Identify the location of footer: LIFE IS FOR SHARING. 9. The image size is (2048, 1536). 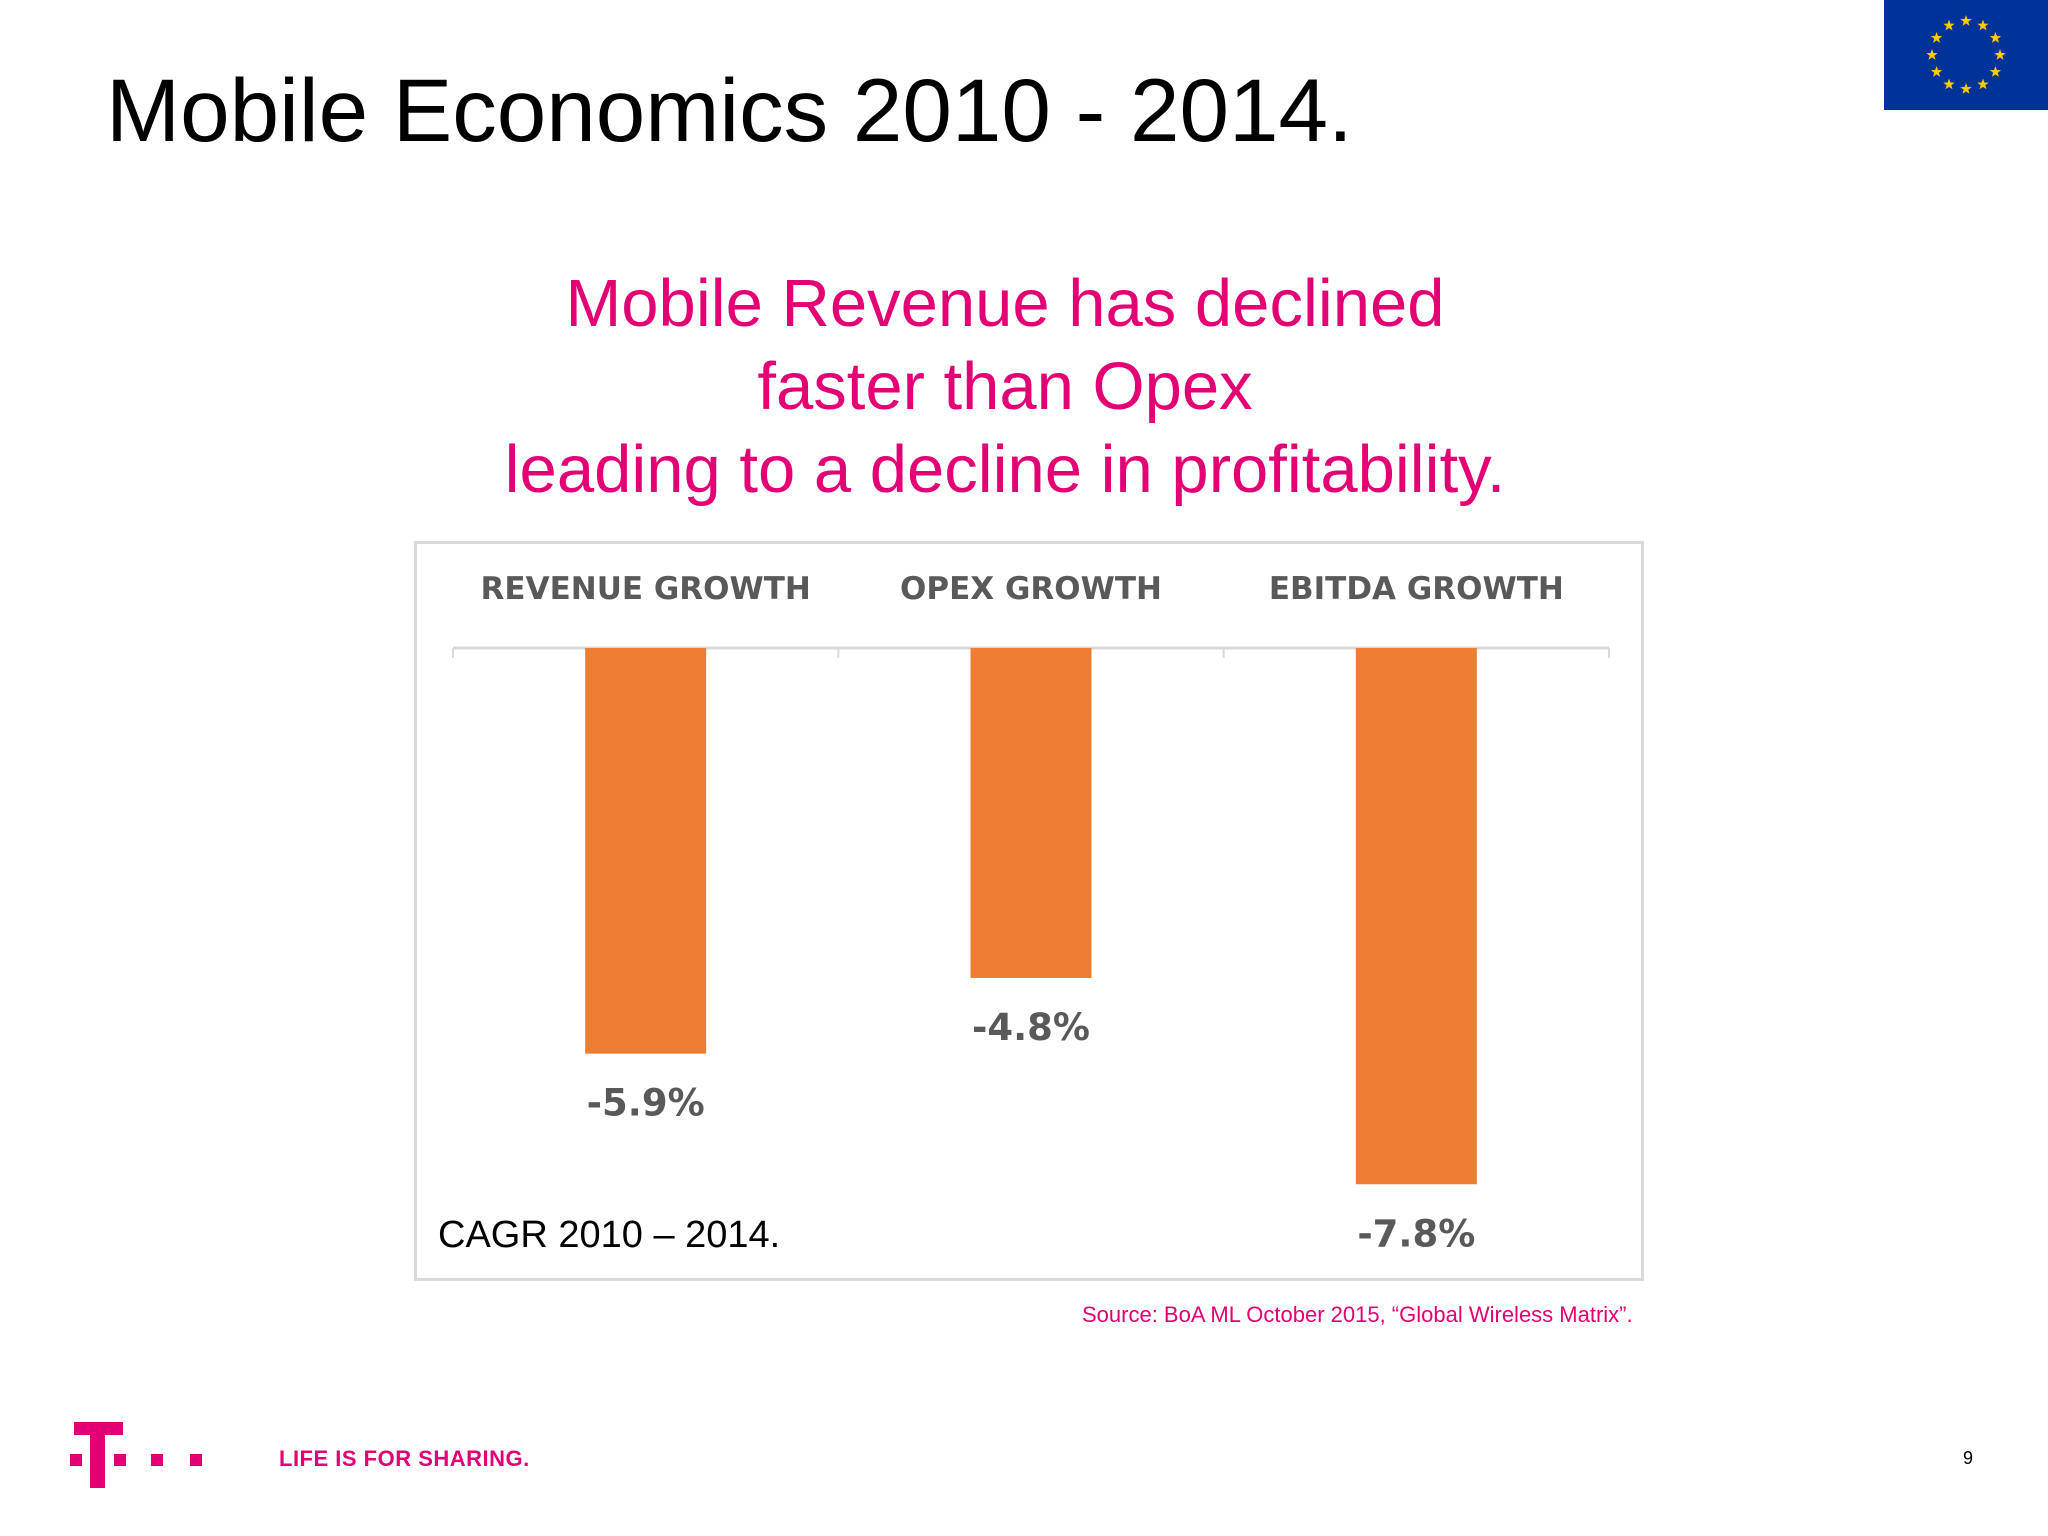
(1024, 1468).